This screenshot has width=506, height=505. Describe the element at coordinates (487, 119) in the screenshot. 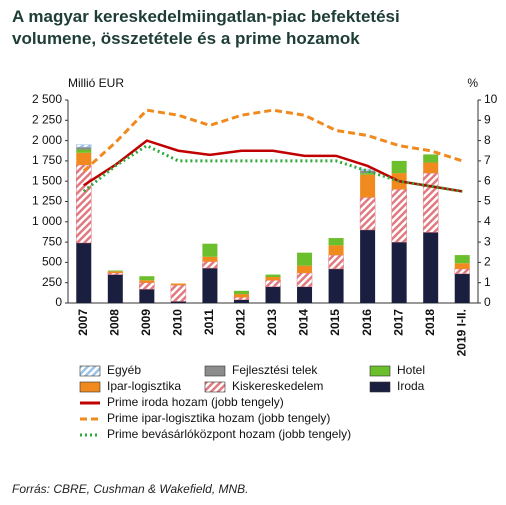

I see `y2-tick-label: 9` at that location.